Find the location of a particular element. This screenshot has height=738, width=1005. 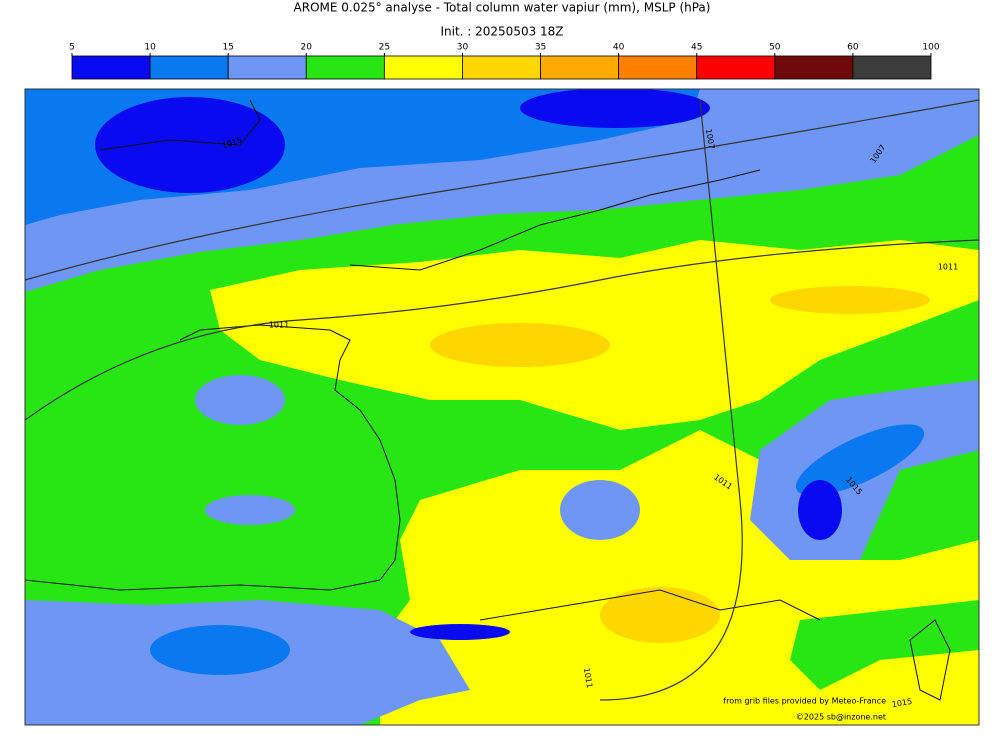

colorbar-tick-label: 5 is located at coordinates (72, 48).